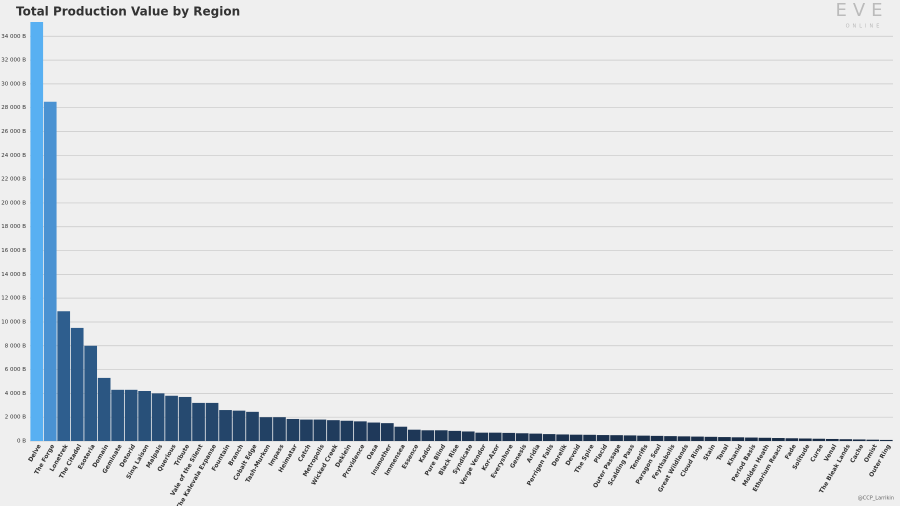  Describe the element at coordinates (13, 84) in the screenshot. I see `y-tick-label: 30 000 B` at that location.